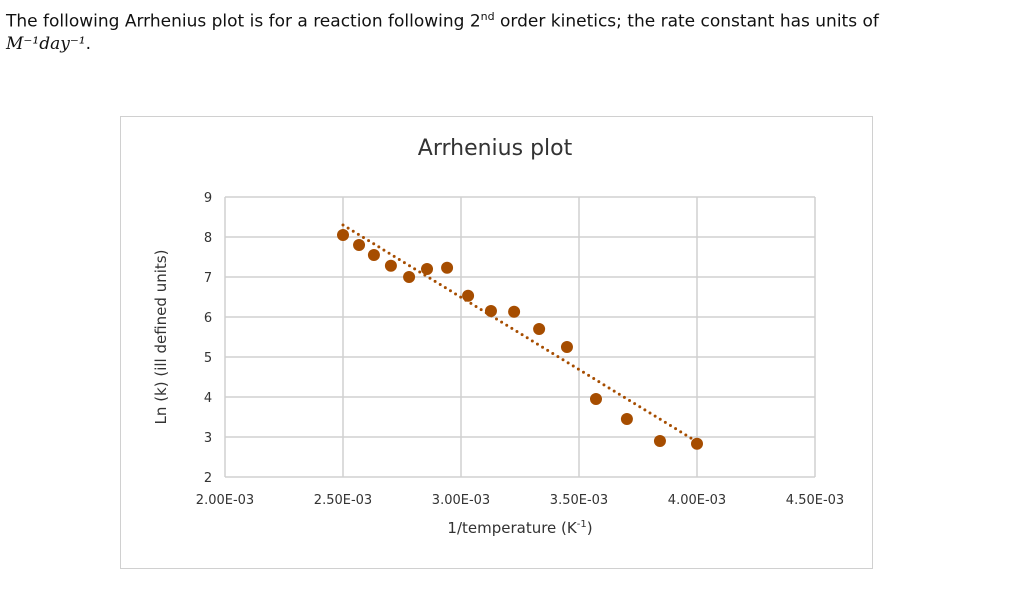 The image size is (1024, 592). Describe the element at coordinates (208, 478) in the screenshot. I see `y-tick-label: 2` at that location.